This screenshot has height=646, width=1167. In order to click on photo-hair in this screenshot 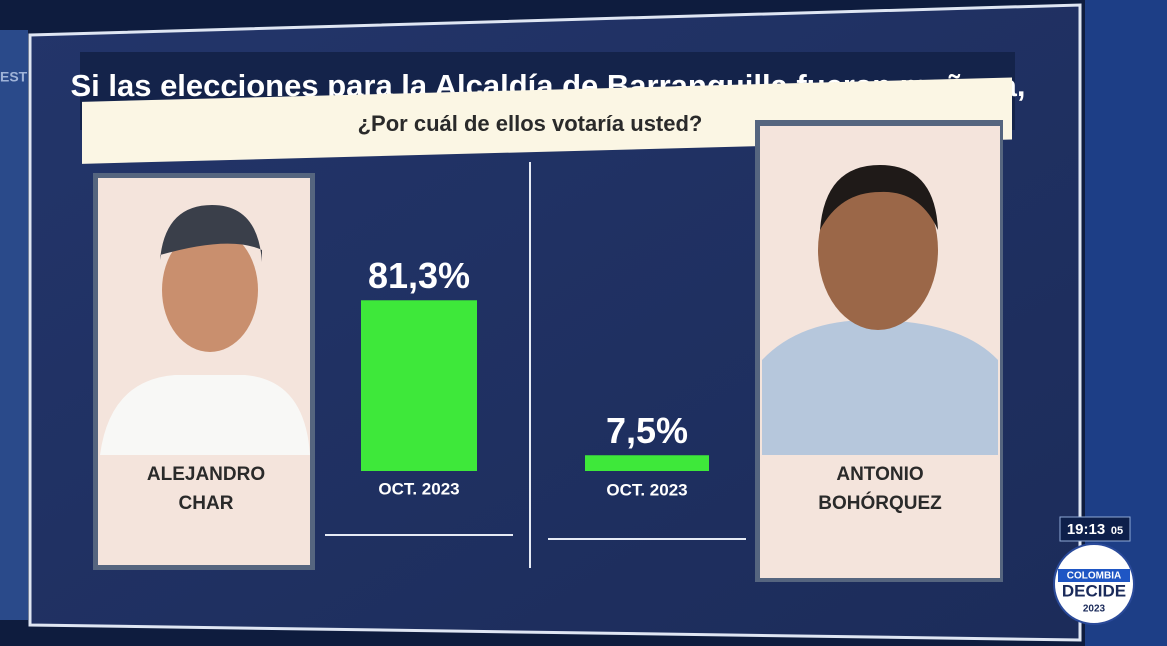, I will do `click(879, 197)`.